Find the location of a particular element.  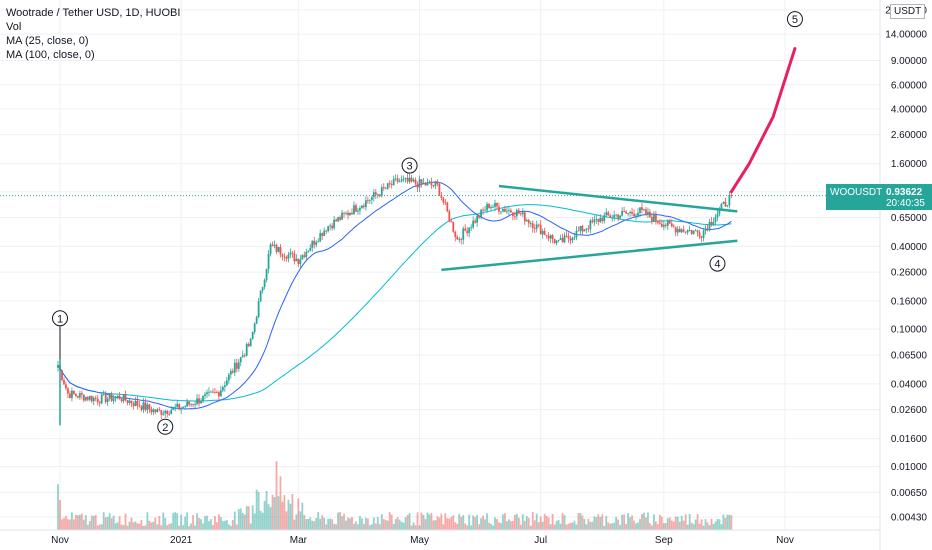

price-unit-label: USDT is located at coordinates (908, 11).